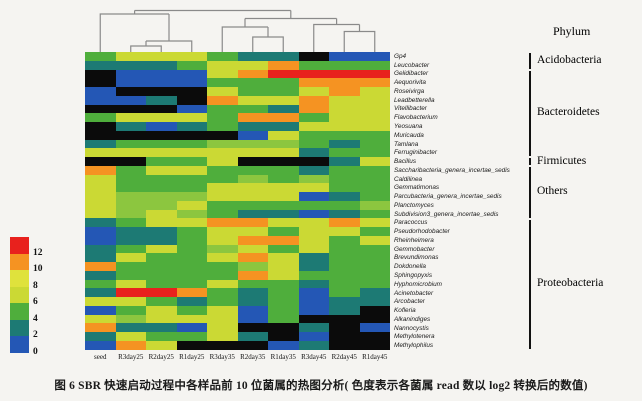 Image resolution: width=642 pixels, height=401 pixels. I want to click on colorbar-tick: 4, so click(35, 318).